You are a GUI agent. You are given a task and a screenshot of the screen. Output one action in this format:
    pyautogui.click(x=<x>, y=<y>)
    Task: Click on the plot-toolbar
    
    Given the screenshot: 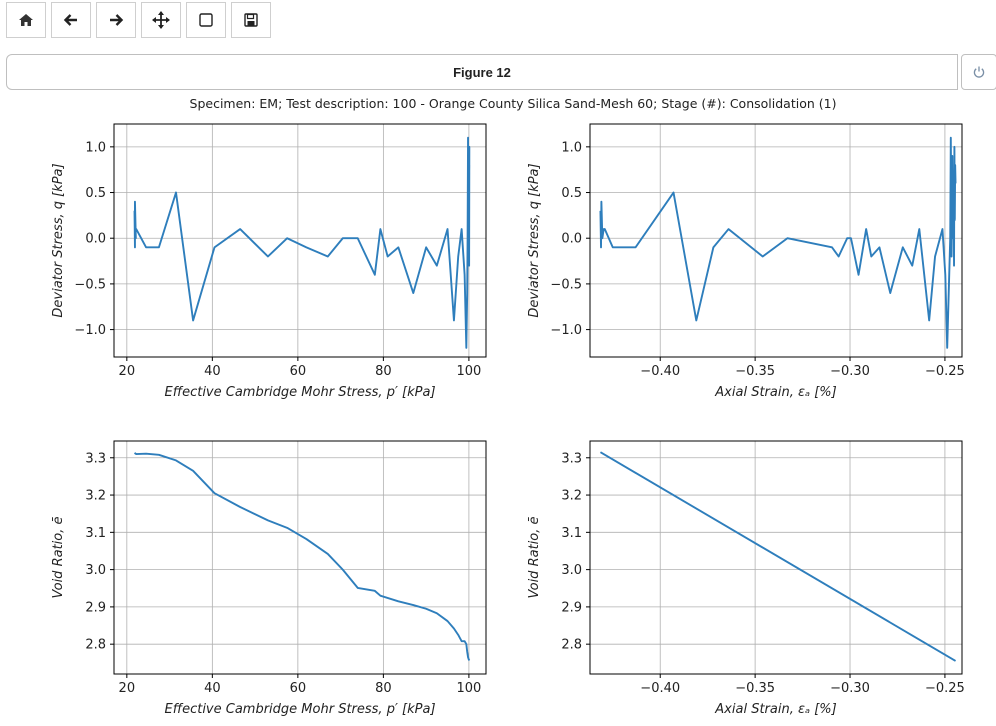 What is the action you would take?
    pyautogui.click(x=141, y=20)
    